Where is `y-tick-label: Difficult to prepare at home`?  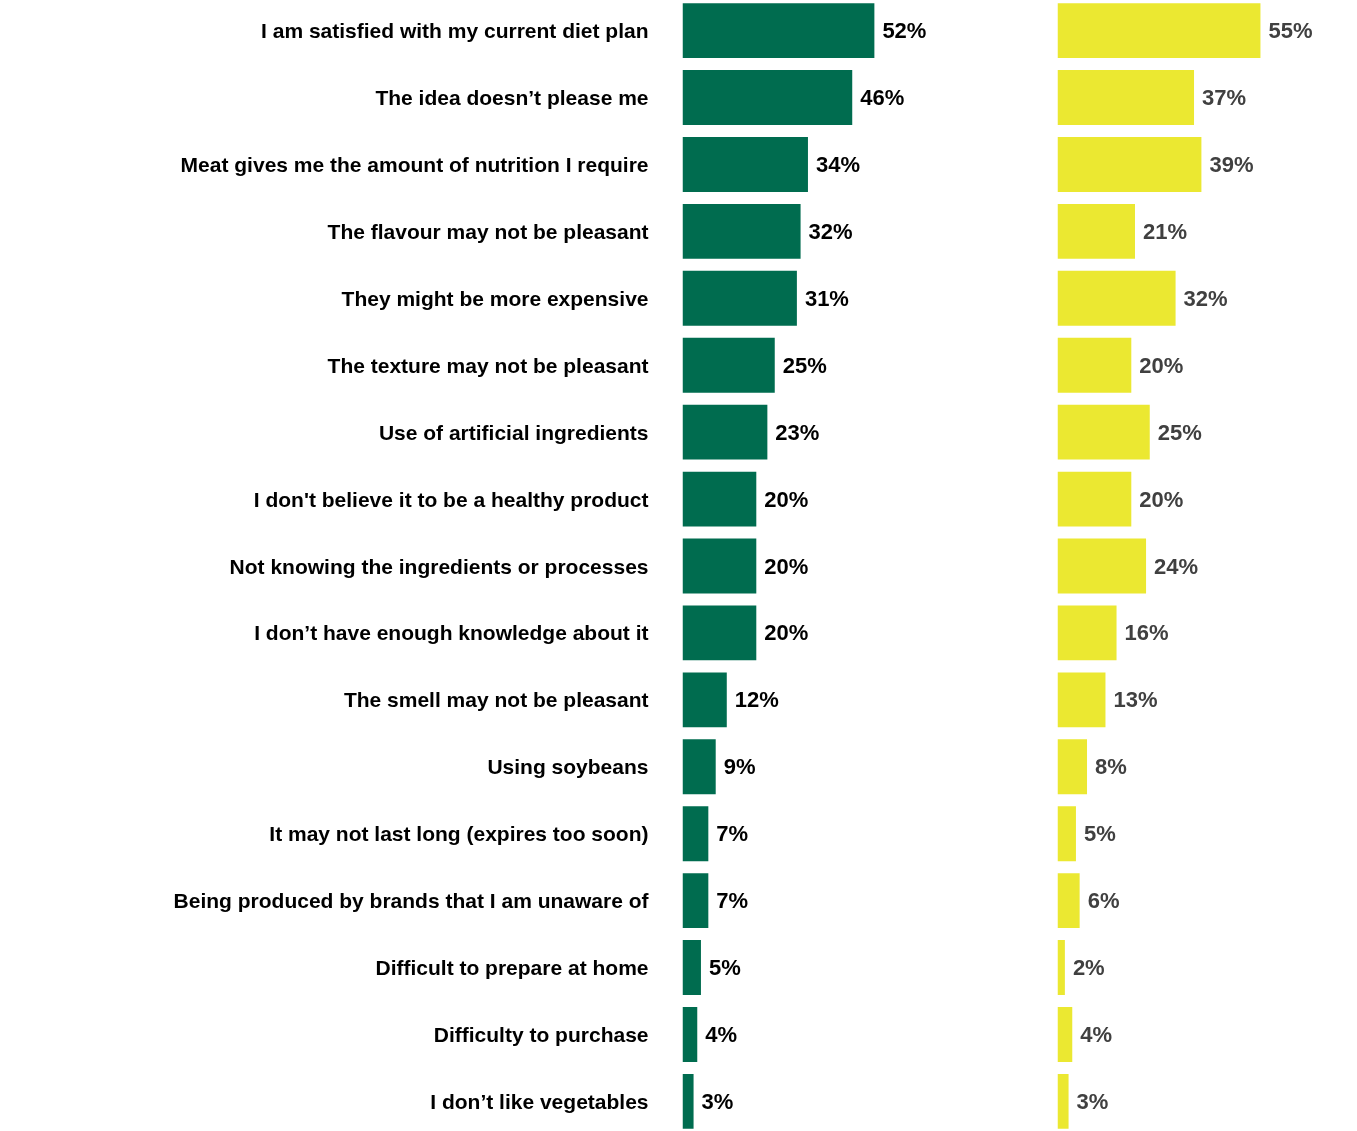
y-tick-label: Difficult to prepare at home is located at coordinates (512, 968).